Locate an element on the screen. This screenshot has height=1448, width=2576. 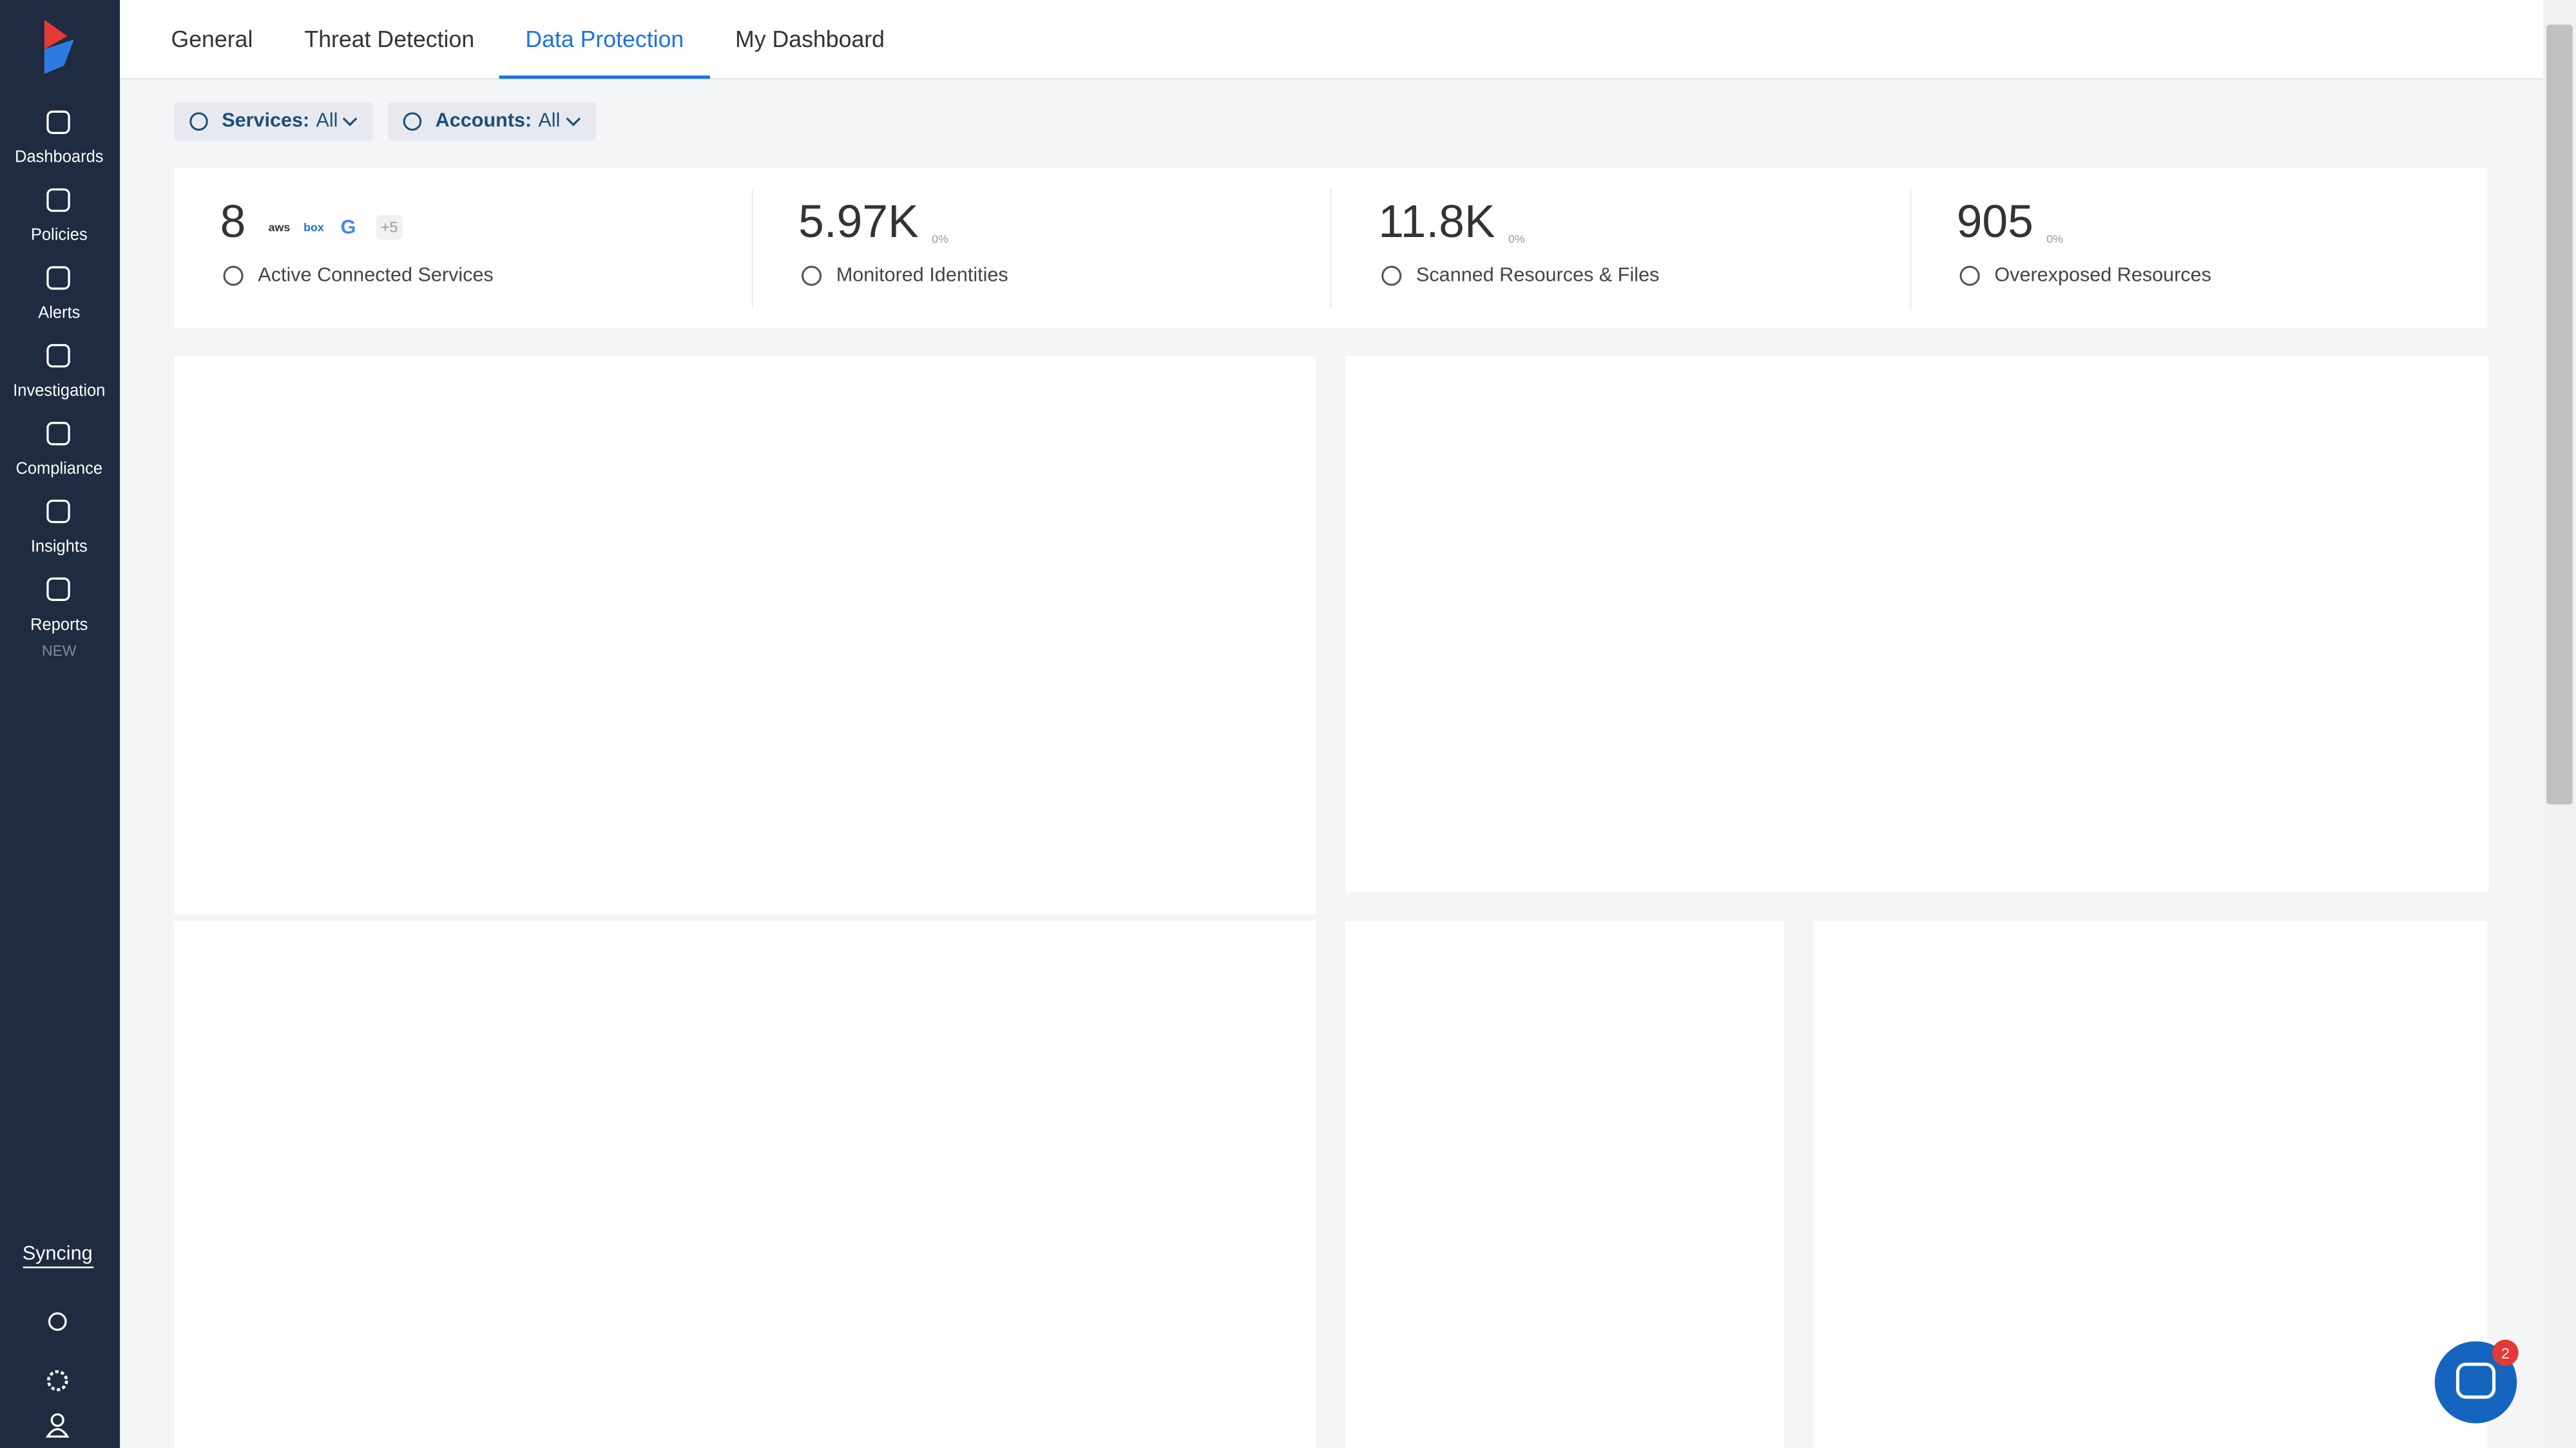
sidebar-item: Alerts is located at coordinates (59, 294).